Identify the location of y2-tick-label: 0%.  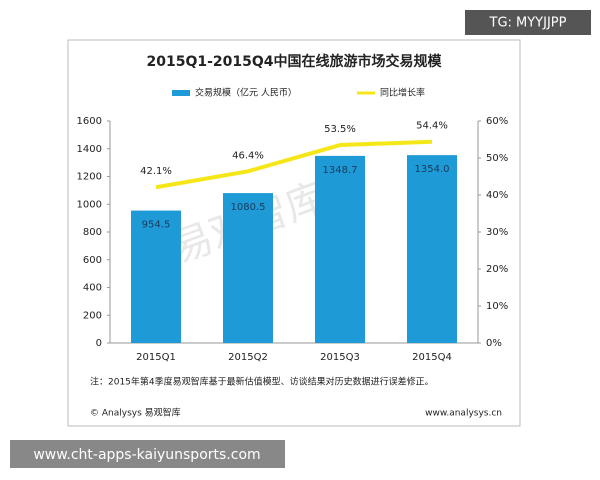
(494, 343).